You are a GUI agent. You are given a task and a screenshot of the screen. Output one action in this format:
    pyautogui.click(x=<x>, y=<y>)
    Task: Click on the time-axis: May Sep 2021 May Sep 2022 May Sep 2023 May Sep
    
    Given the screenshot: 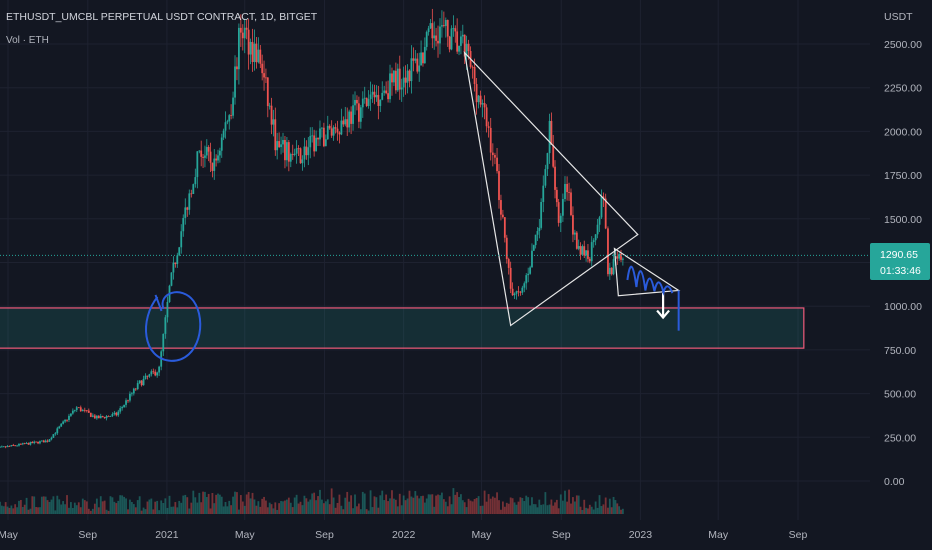 What is the action you would take?
    pyautogui.click(x=403, y=535)
    